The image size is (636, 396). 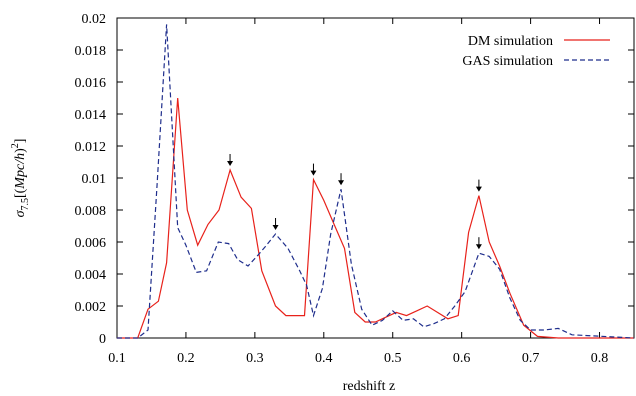 What do you see at coordinates (91, 243) in the screenshot?
I see `y-tick-label: 0.006` at bounding box center [91, 243].